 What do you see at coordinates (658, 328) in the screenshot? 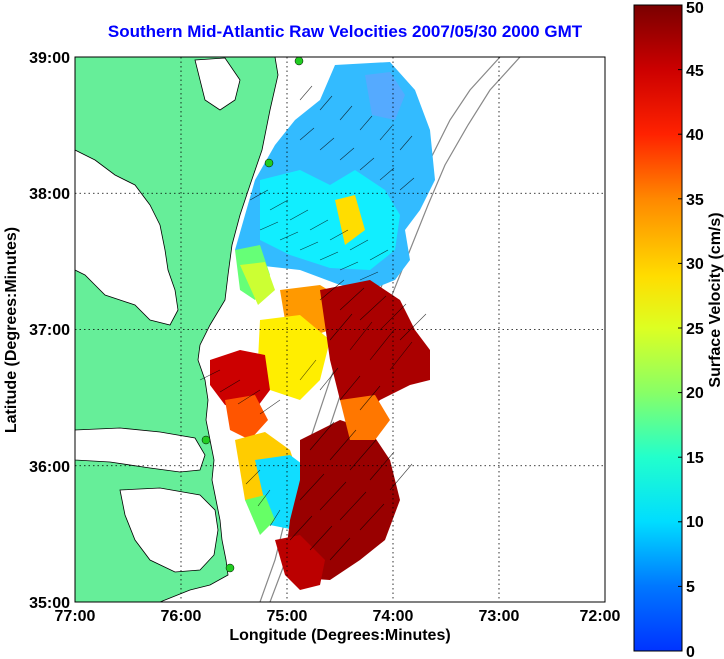
I see `colorbar-gradient` at bounding box center [658, 328].